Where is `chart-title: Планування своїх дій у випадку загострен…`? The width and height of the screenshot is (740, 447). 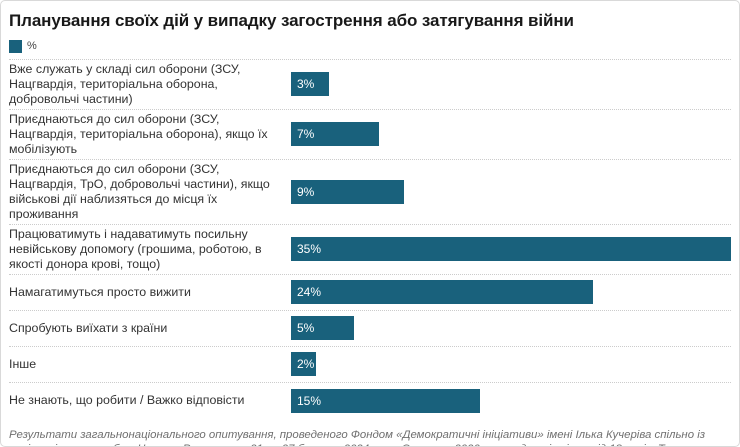 chart-title: Планування своїх дій у випадку загострен… is located at coordinates (291, 20).